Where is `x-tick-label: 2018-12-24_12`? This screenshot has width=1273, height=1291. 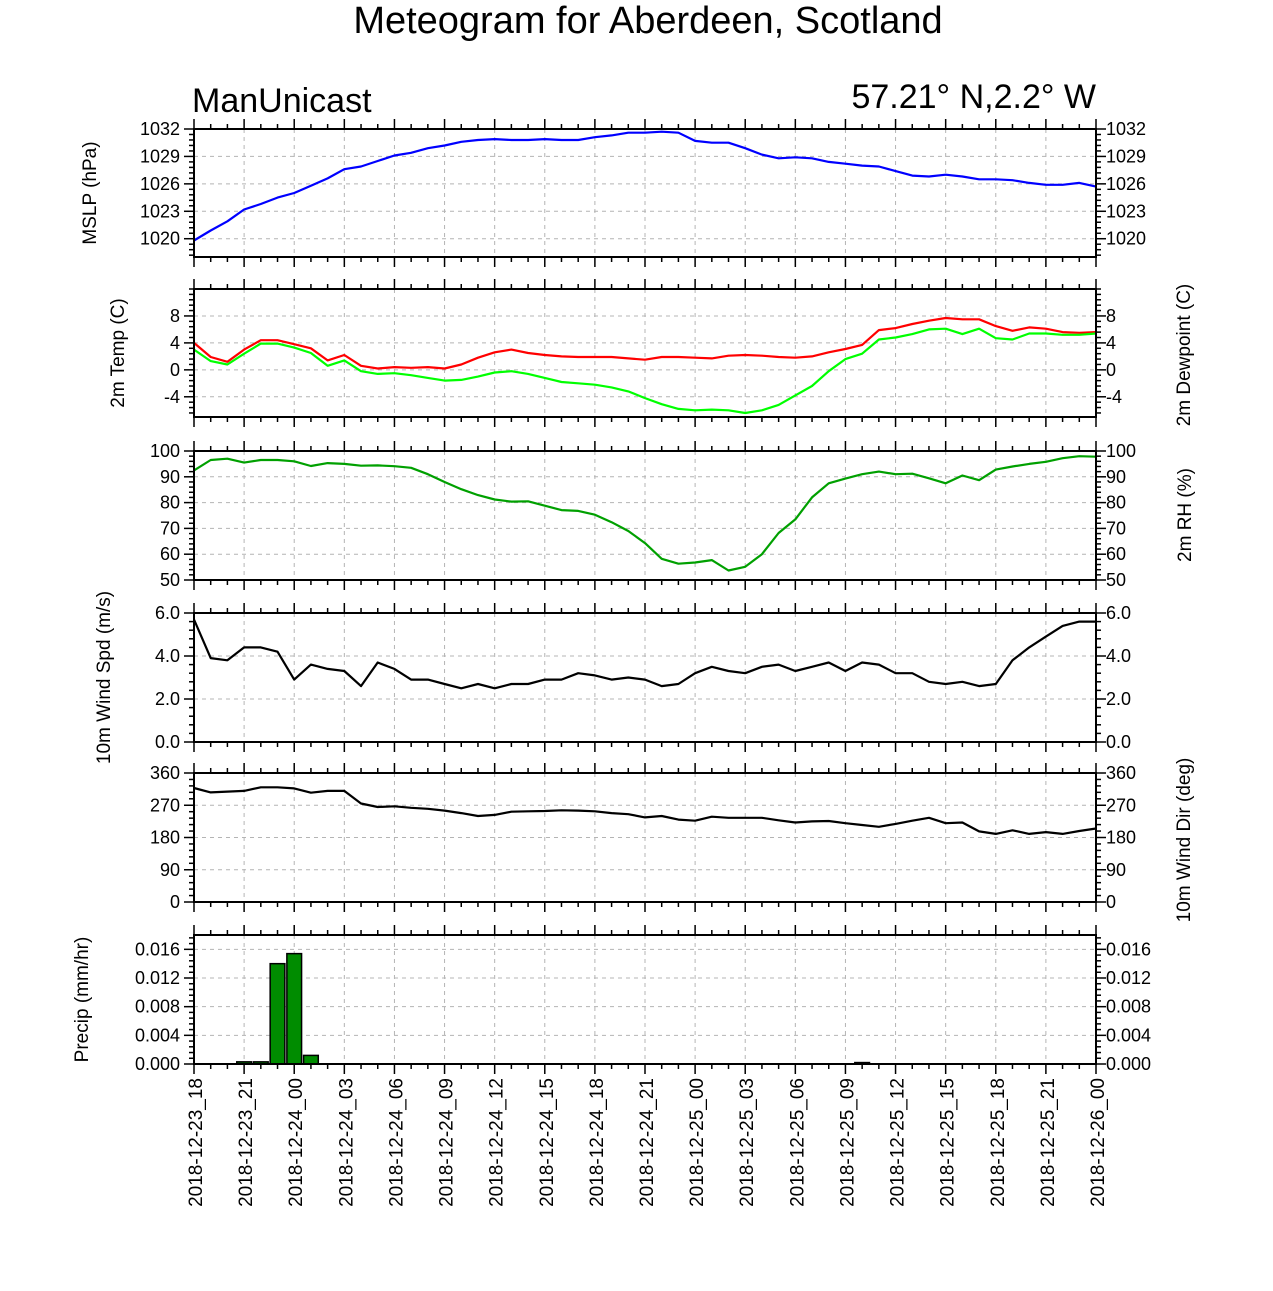 x-tick-label: 2018-12-24_12 is located at coordinates (497, 1142).